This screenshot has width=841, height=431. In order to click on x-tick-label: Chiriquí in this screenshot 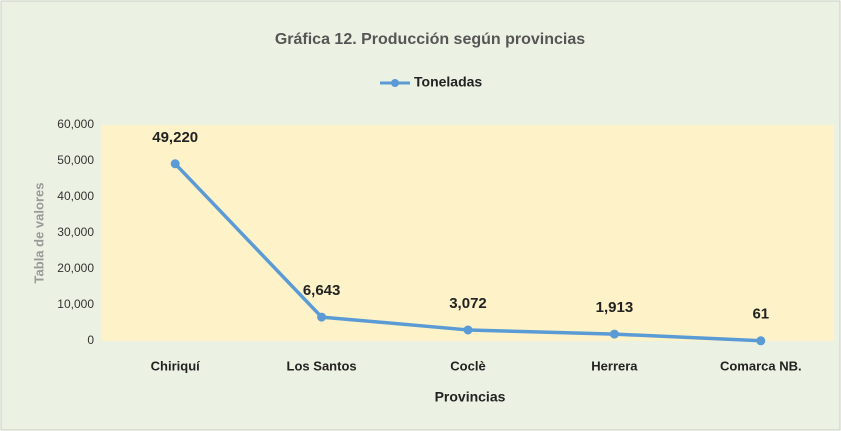, I will do `click(175, 365)`.